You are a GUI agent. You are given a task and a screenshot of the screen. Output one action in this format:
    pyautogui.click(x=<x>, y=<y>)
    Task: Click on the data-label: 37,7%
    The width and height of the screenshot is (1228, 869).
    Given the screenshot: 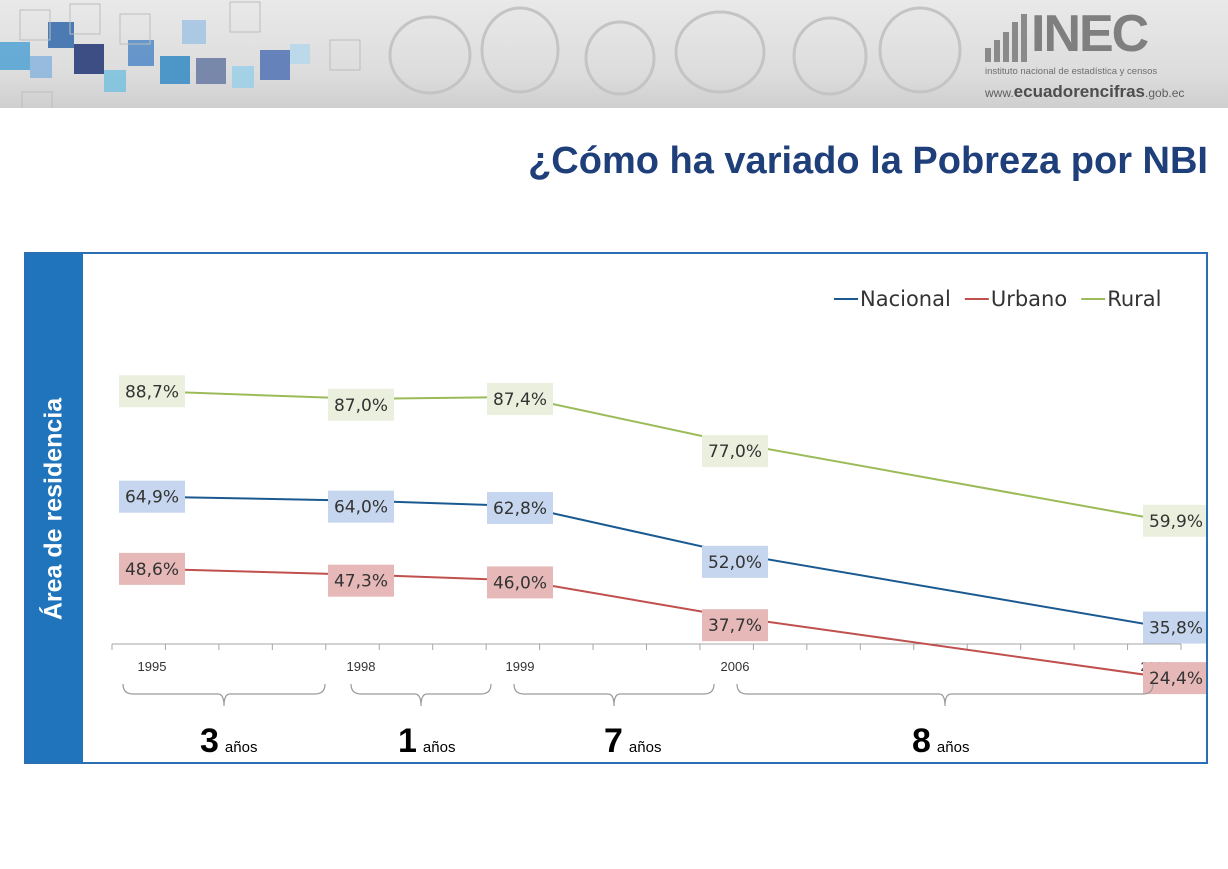 What is the action you would take?
    pyautogui.click(x=735, y=626)
    